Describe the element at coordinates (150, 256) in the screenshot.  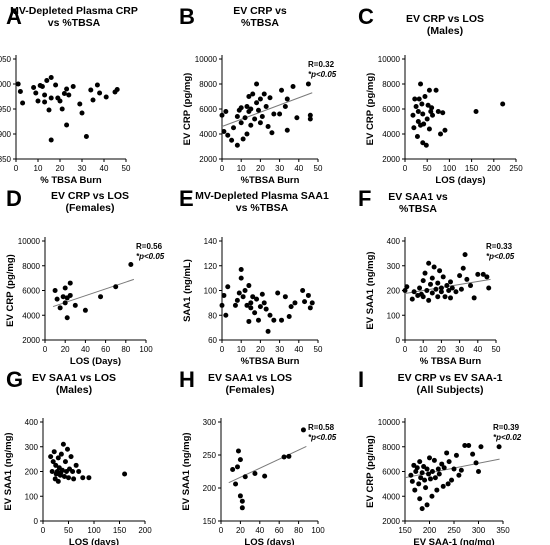
I see `stat-annotation: *p<0.05` at that location.